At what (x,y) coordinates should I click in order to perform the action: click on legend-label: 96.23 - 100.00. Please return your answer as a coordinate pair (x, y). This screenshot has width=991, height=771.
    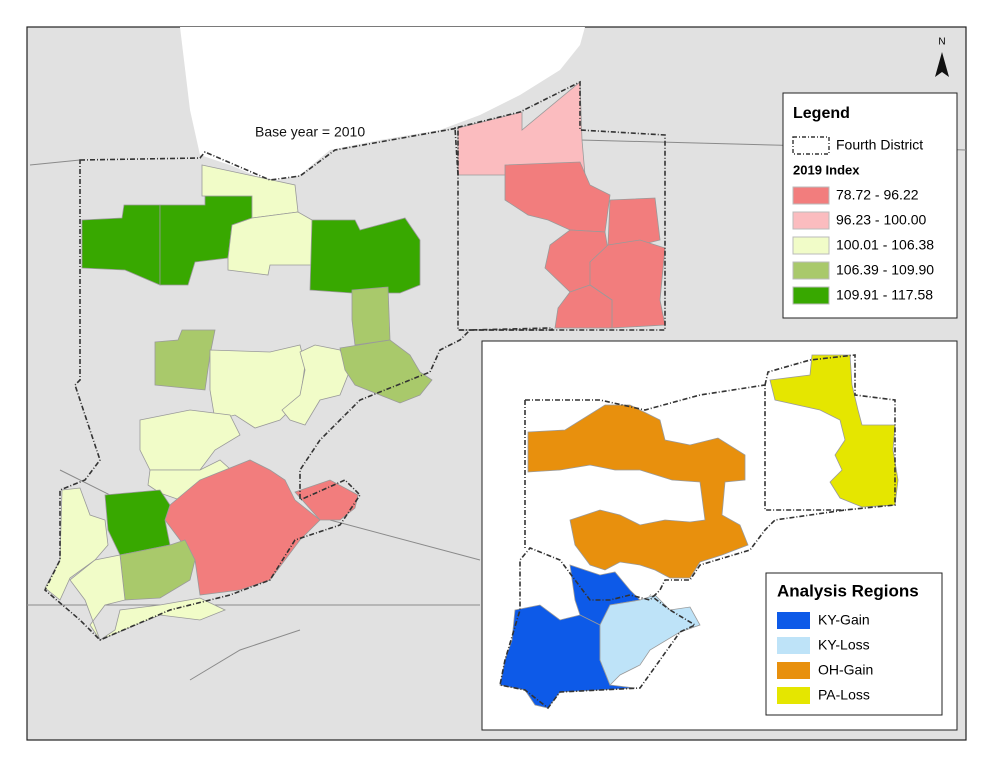
    Looking at the image, I should click on (881, 220).